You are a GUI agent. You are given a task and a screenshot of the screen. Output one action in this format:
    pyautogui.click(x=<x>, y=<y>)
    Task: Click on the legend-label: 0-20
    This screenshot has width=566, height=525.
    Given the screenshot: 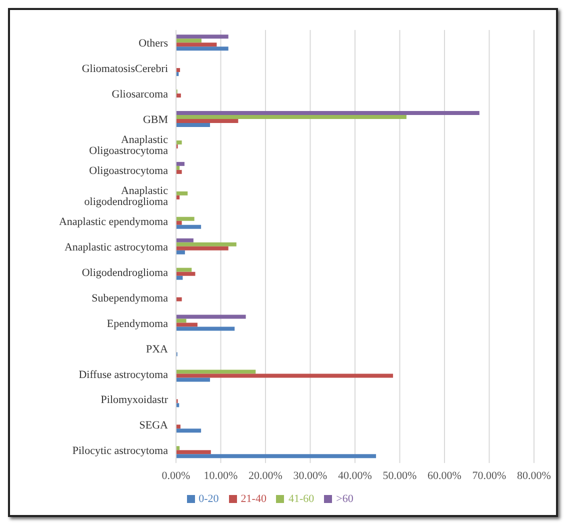 What is the action you would take?
    pyautogui.click(x=208, y=499)
    